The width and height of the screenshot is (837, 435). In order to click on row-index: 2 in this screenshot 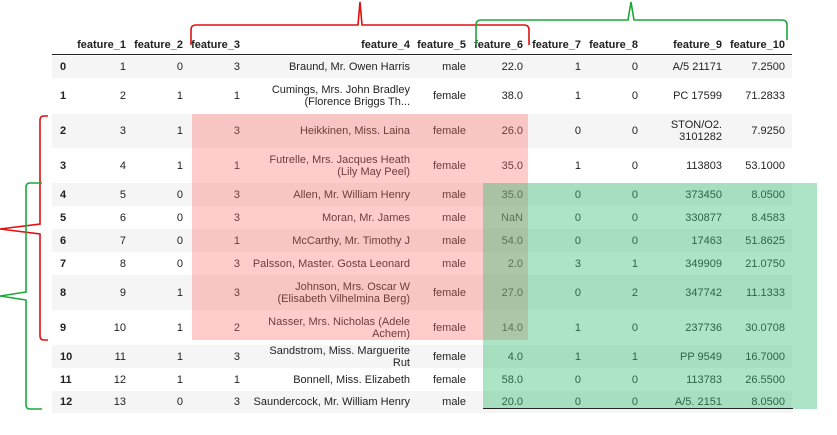, I will do `click(63, 131)`.